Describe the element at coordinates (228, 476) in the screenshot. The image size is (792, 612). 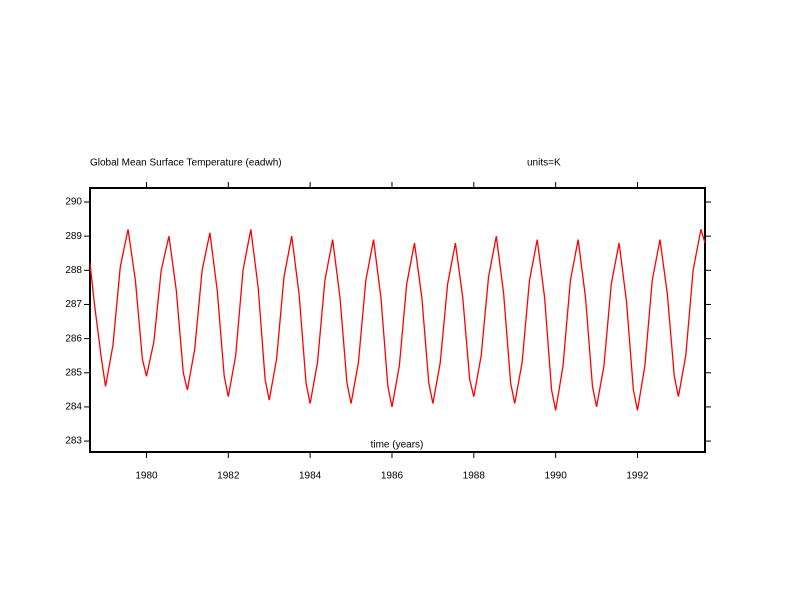
I see `x-tick-label: 1982` at that location.